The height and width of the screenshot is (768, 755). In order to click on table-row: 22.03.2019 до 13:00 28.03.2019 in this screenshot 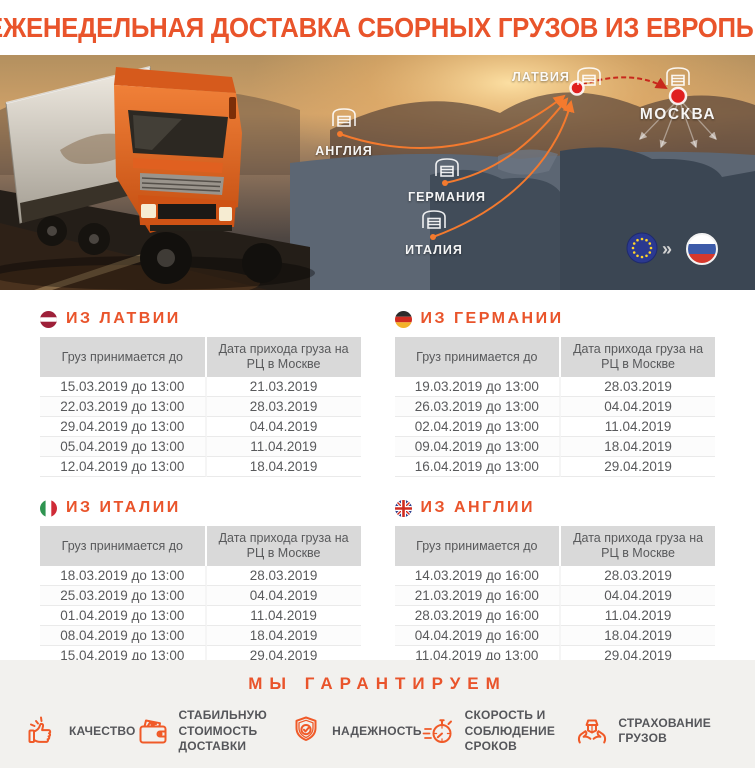, I will do `click(200, 407)`.